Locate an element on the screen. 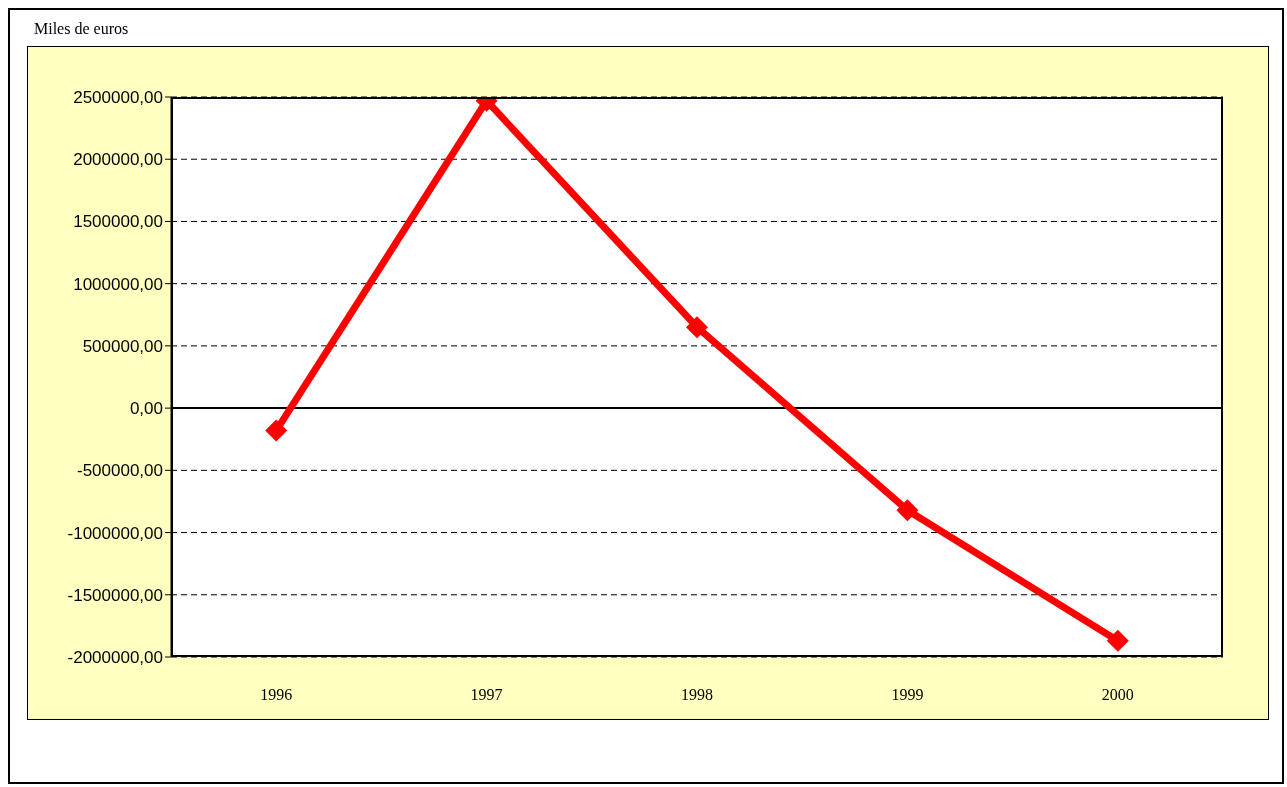 The image size is (1287, 787). y-tick-label: 2500000,00 is located at coordinates (118, 98).